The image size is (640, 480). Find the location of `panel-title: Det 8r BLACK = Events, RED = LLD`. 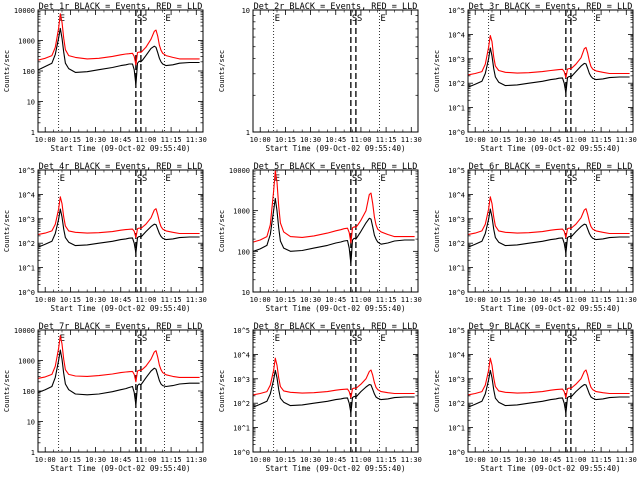

panel-title: Det 8r BLACK = Events, RED = LLD is located at coordinates (336, 327).